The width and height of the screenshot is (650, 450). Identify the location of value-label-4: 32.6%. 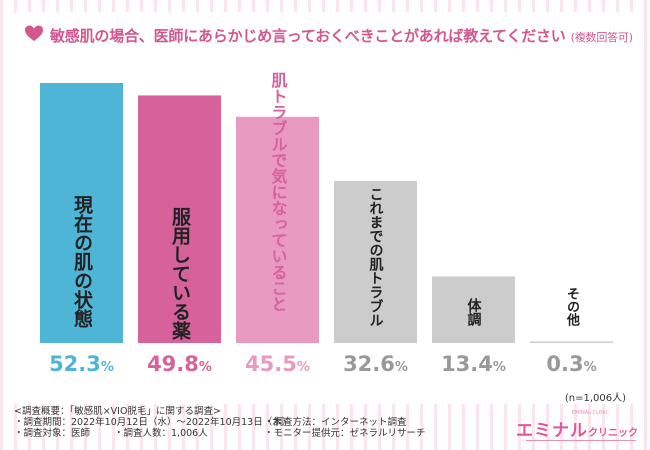
(376, 364).